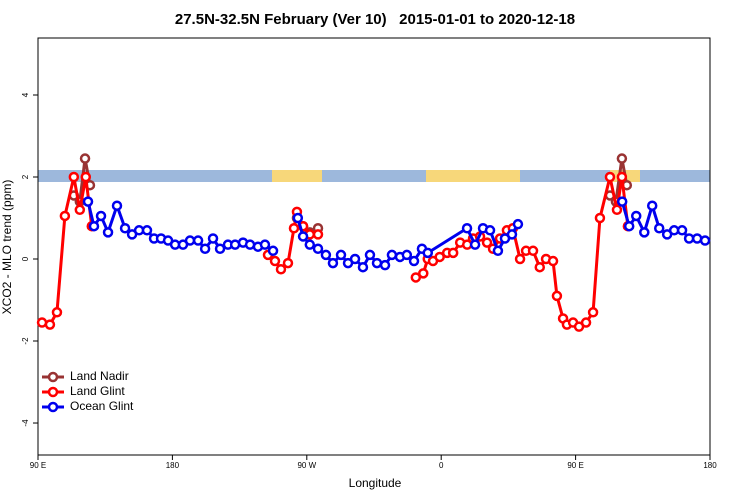 The image size is (750, 500). I want to click on y-tick-label: -2, so click(25, 341).